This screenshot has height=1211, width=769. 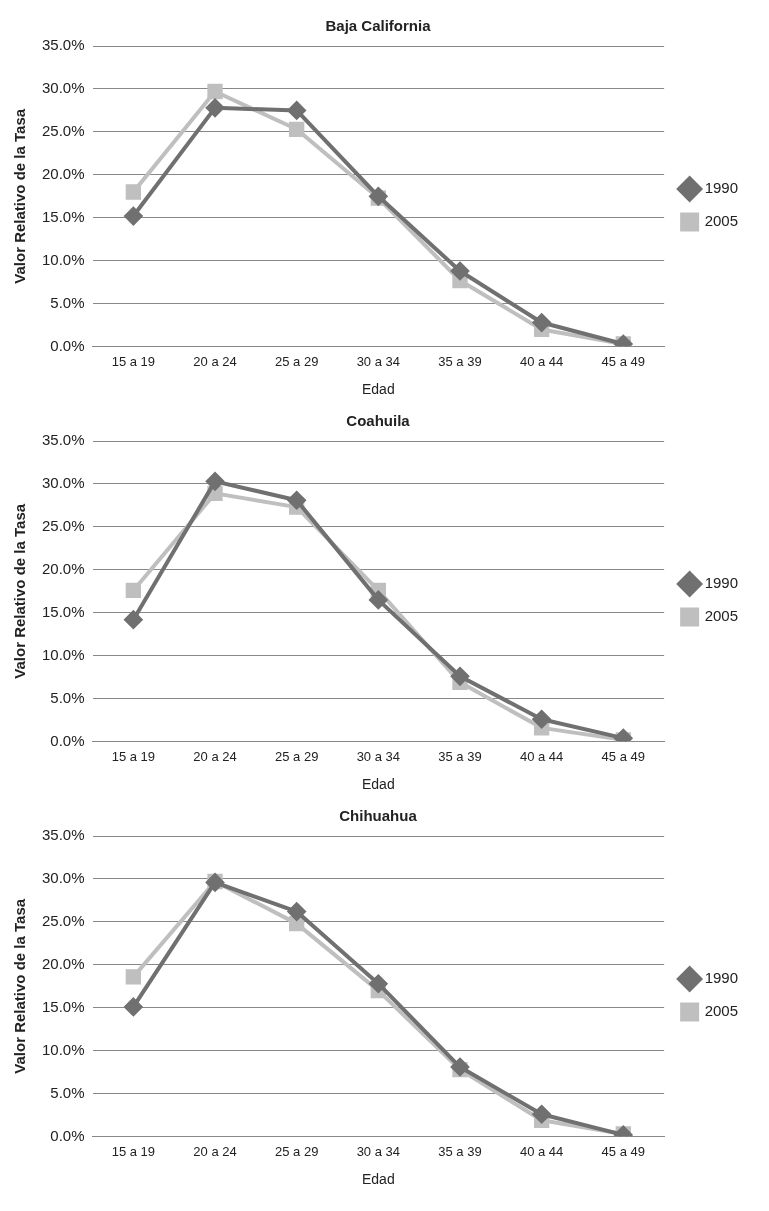 What do you see at coordinates (378, 26) in the screenshot?
I see `chart-title: Baja California` at bounding box center [378, 26].